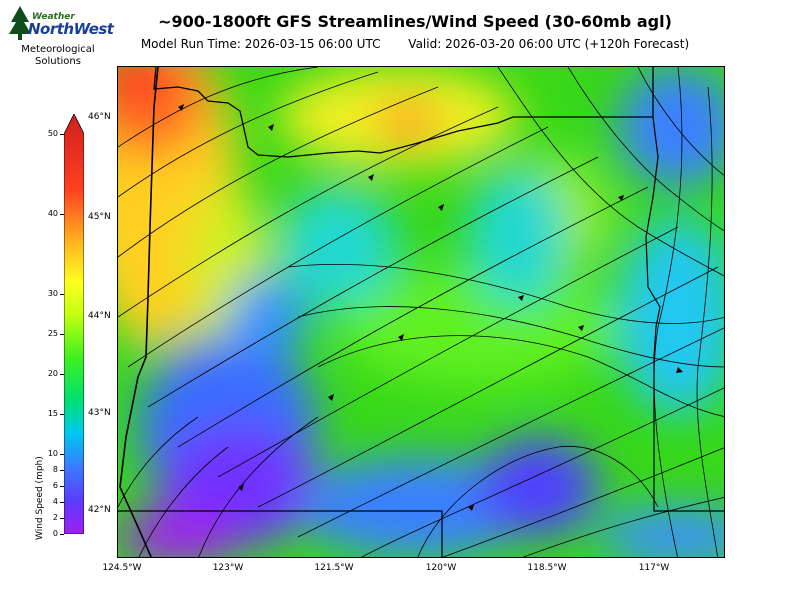 Image resolution: width=800 pixels, height=600 pixels. Describe the element at coordinates (53, 17) in the screenshot. I see `brand-line1: Weather` at that location.